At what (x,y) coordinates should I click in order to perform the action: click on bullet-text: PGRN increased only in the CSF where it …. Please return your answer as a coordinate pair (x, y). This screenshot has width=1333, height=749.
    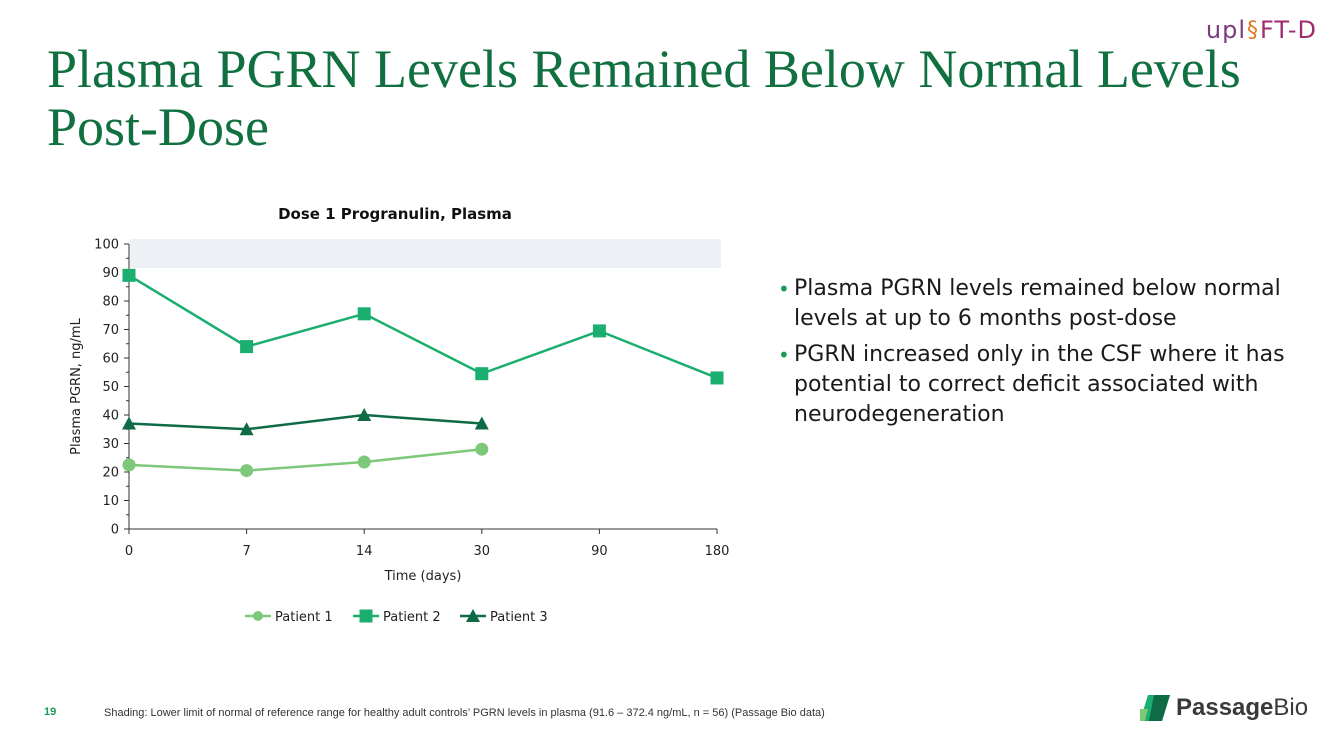
    Looking at the image, I should click on (1039, 384).